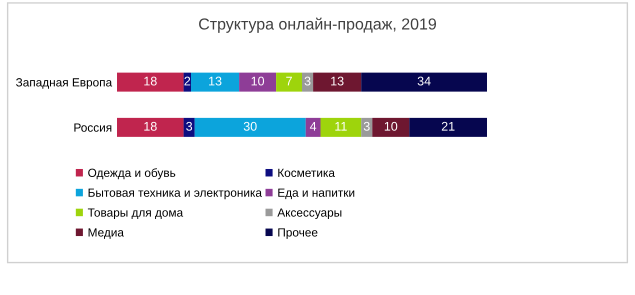 This screenshot has width=635, height=295. I want to click on data-label: 21, so click(448, 126).